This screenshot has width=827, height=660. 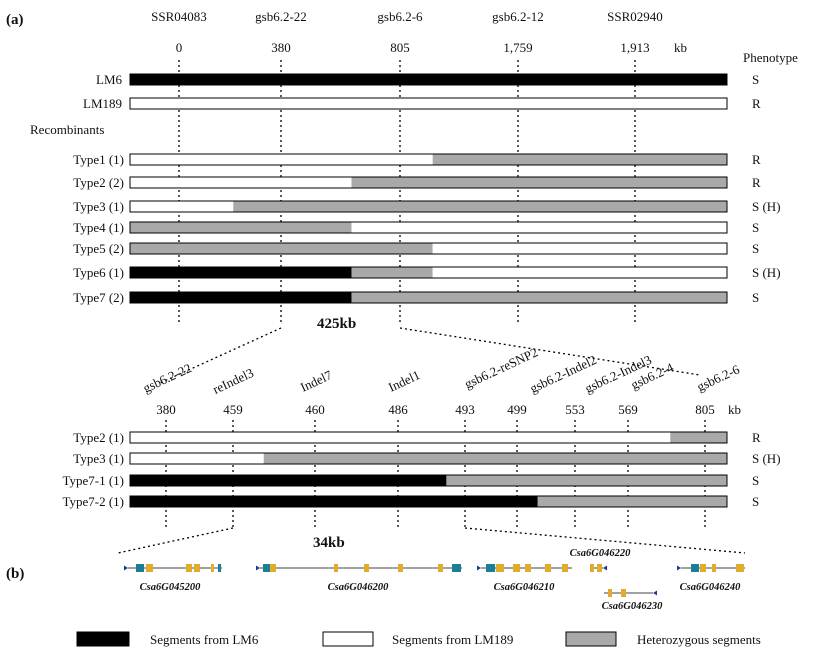 I want to click on row-label: Type7-1 (1), so click(x=93, y=480).